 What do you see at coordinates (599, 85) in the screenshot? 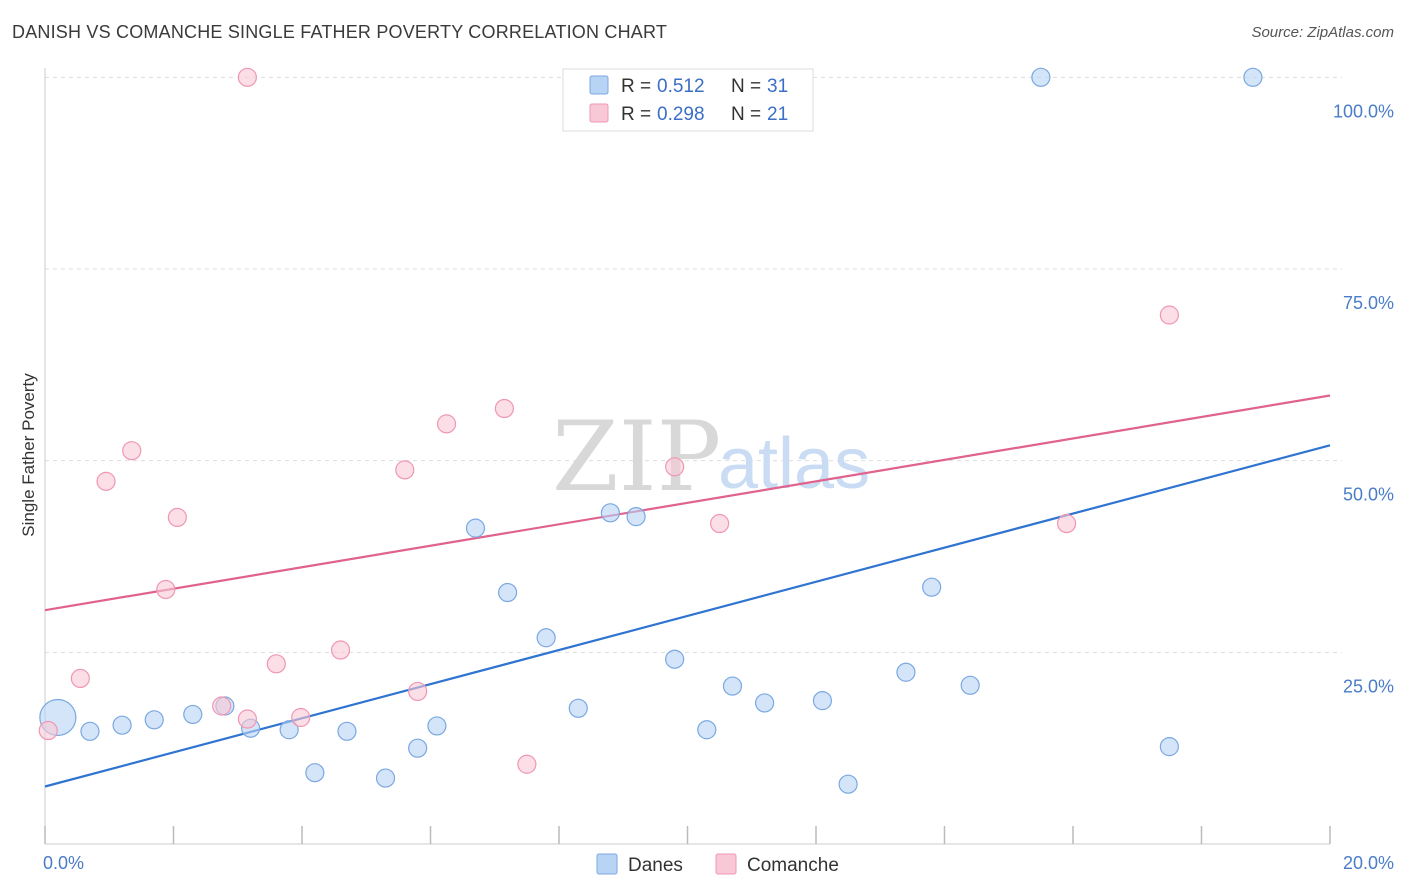
I see `legend-swatch-danes` at bounding box center [599, 85].